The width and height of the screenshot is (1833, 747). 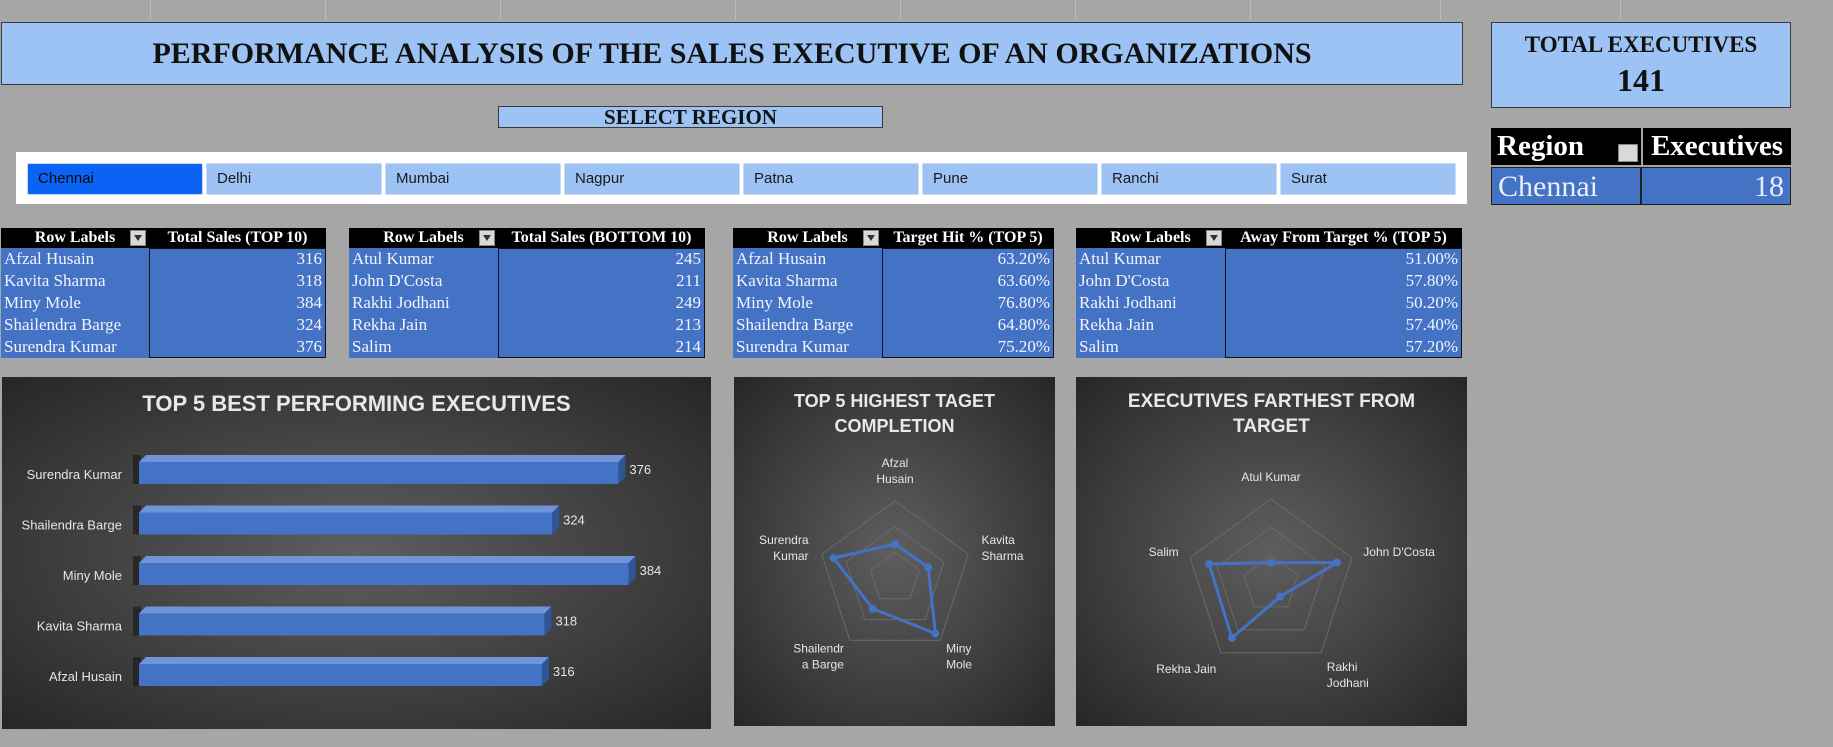 What do you see at coordinates (72, 525) in the screenshot?
I see `bar-category-label: Shailendra Barge` at bounding box center [72, 525].